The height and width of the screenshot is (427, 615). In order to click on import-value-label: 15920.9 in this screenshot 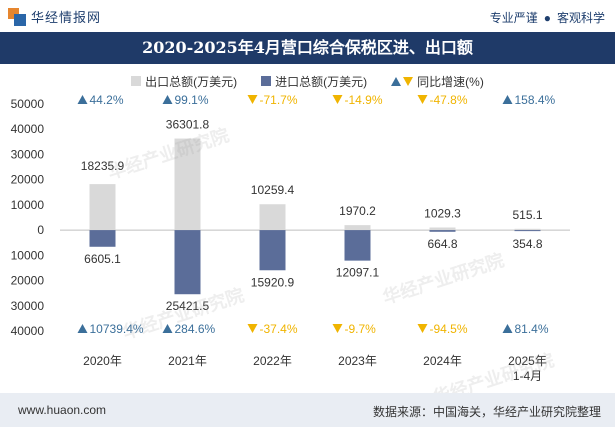, I will do `click(273, 282)`.